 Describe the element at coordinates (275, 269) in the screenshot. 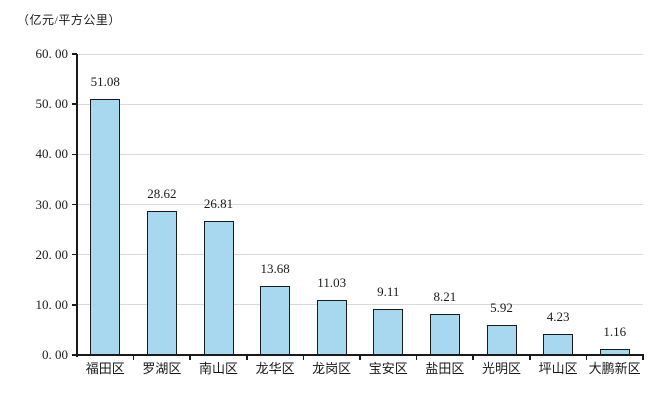

I see `bar-value-label: 13.68` at that location.